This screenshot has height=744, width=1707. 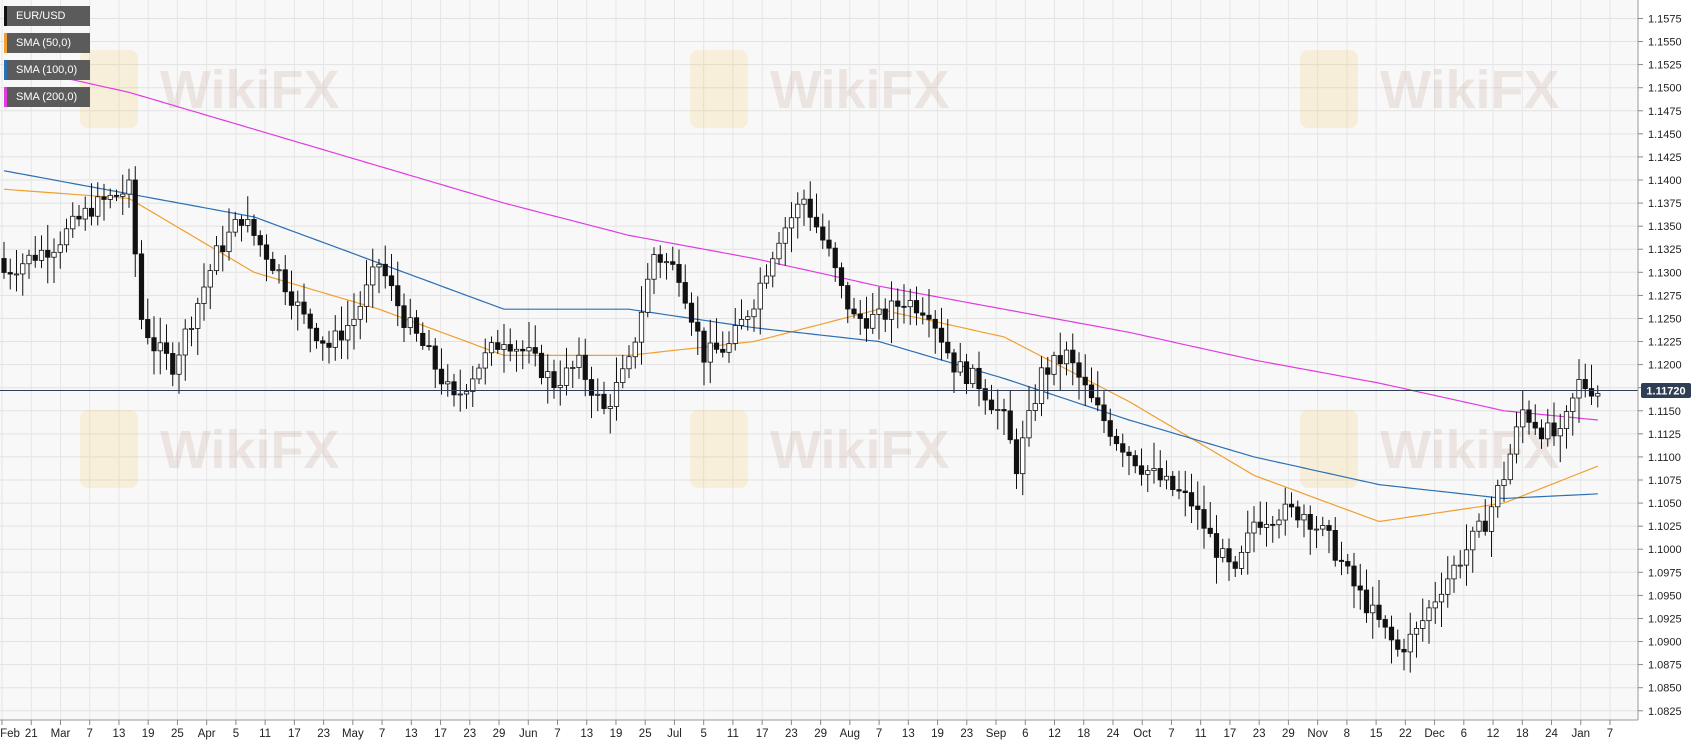 I want to click on legend-item-sma100: SMA (100,0), so click(x=47, y=70).